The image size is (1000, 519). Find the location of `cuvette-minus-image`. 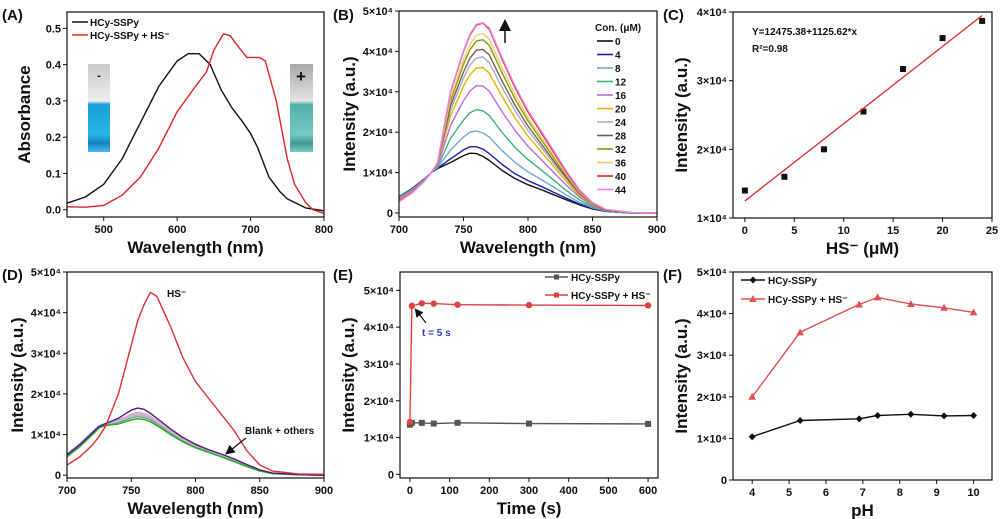

cuvette-minus-image is located at coordinates (99, 108).